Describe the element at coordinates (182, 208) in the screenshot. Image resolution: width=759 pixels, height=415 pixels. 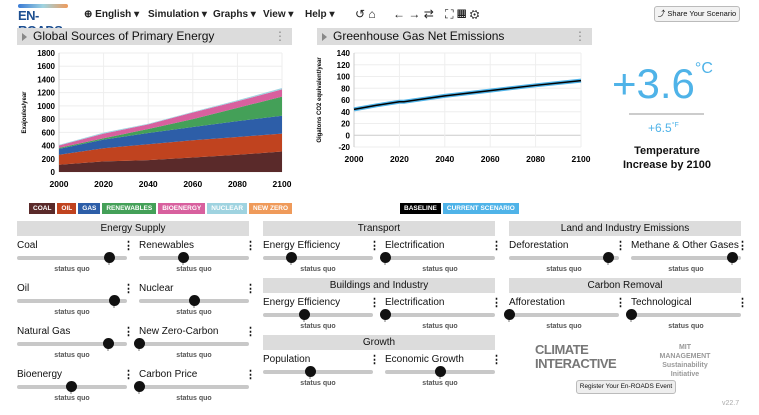
I see `legend-bioenergy: BIOENERGY` at that location.